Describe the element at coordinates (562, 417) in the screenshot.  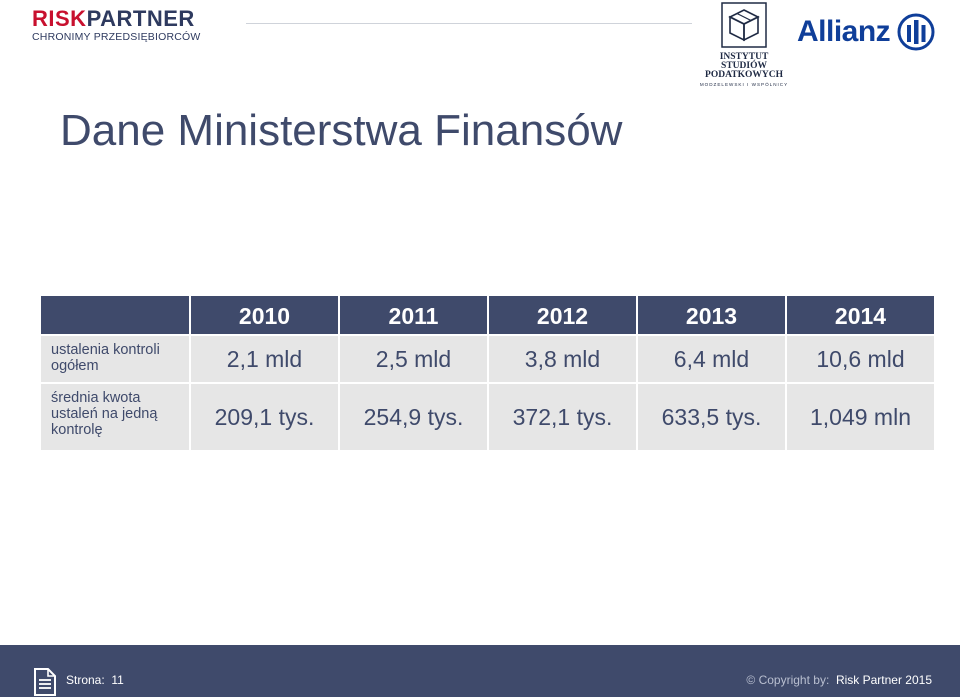
I see `table-cell: 372,1 tys.` at that location.